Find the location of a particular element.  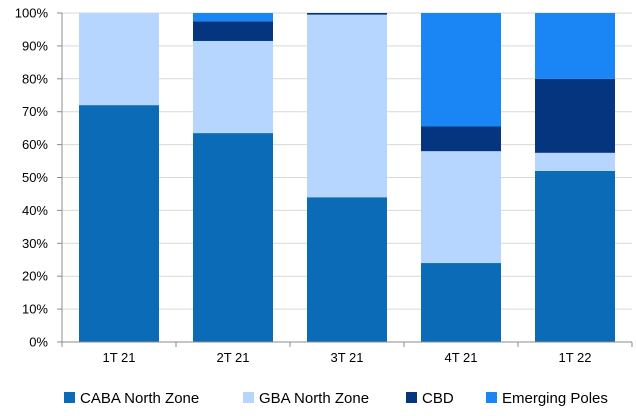

y-tick-label: 30% is located at coordinates (35, 243).